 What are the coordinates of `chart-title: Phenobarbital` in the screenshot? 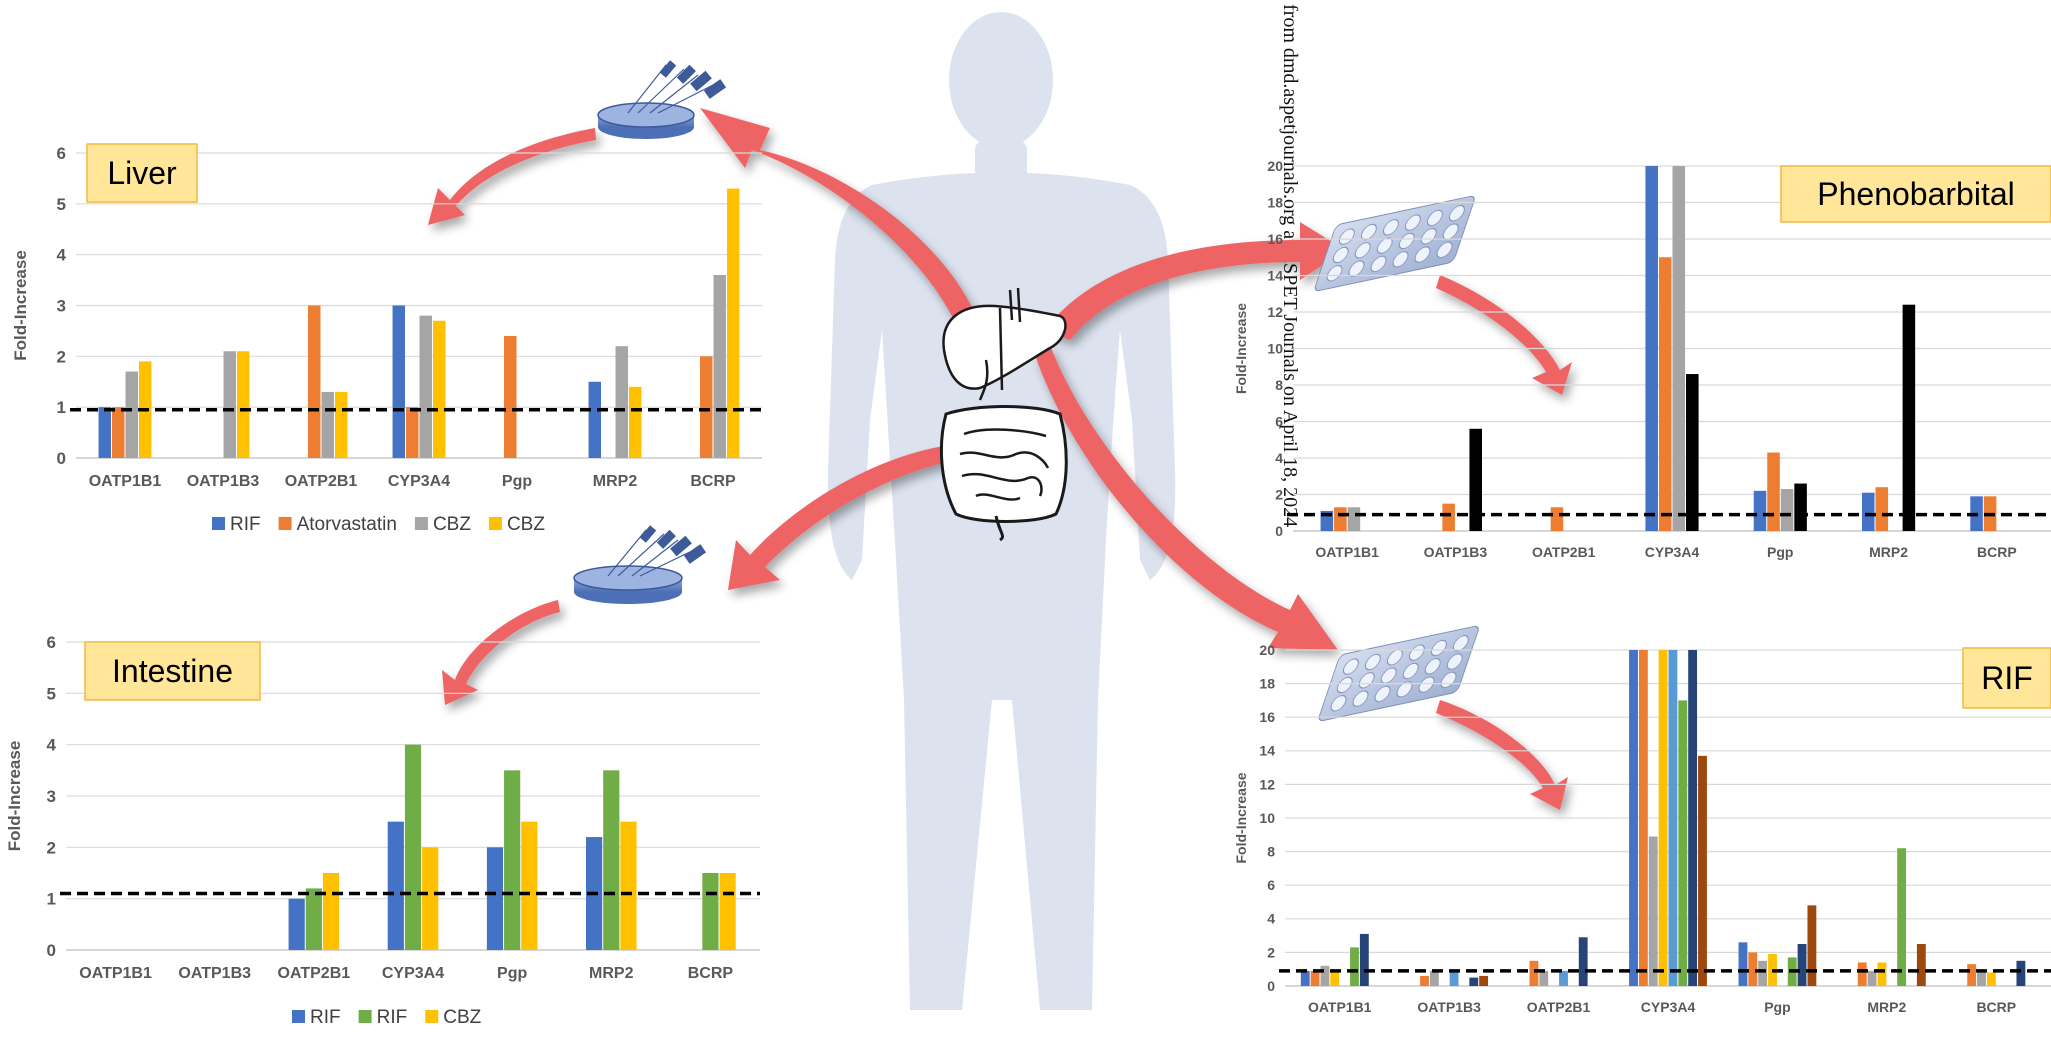 It's located at (1915, 194).